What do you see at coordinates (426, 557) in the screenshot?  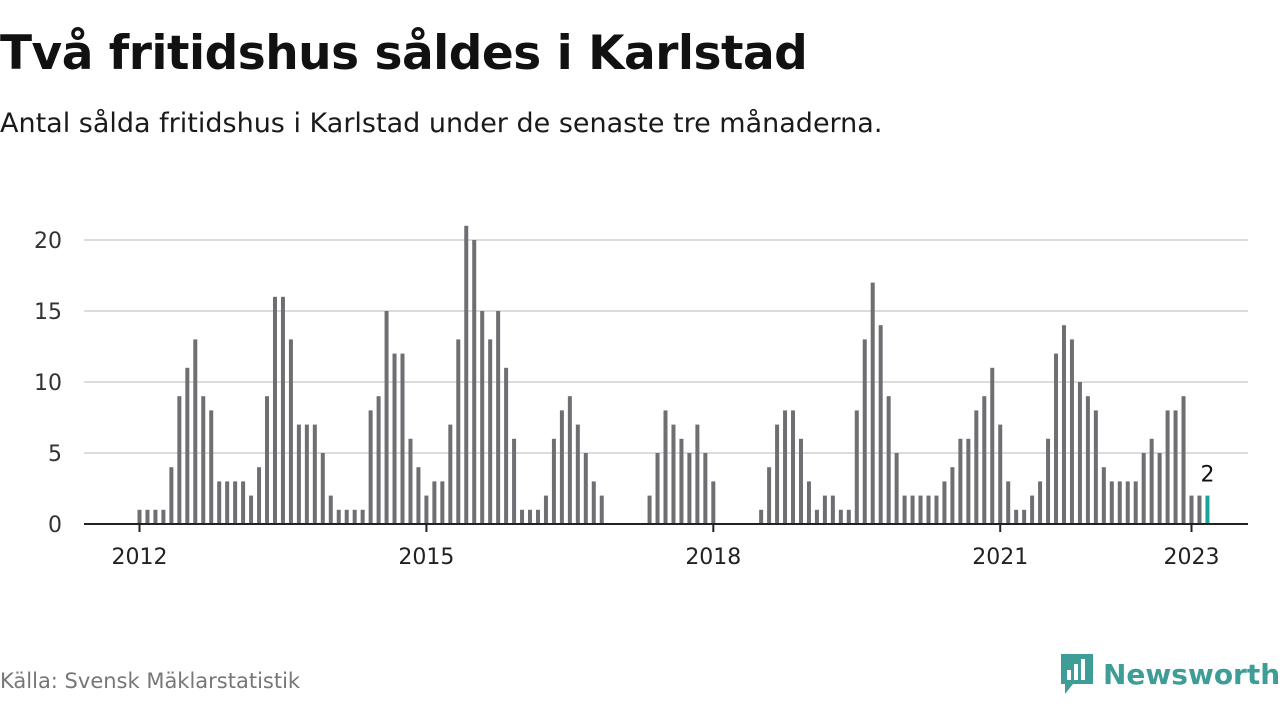 I see `x-tick-label: 2015` at bounding box center [426, 557].